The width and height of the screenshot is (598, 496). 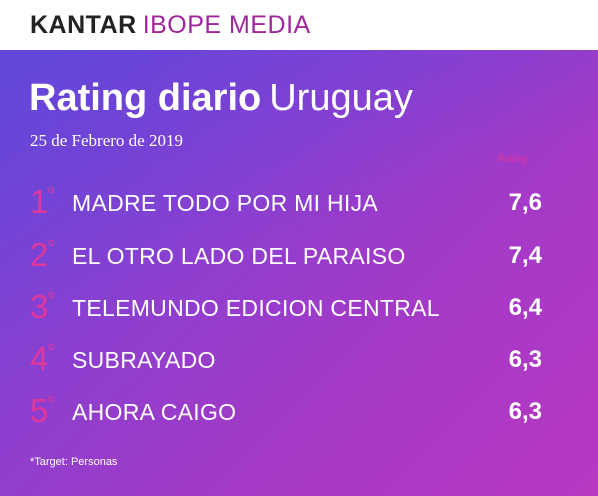 I want to click on program-name: AHORA CAIGO, so click(x=154, y=412).